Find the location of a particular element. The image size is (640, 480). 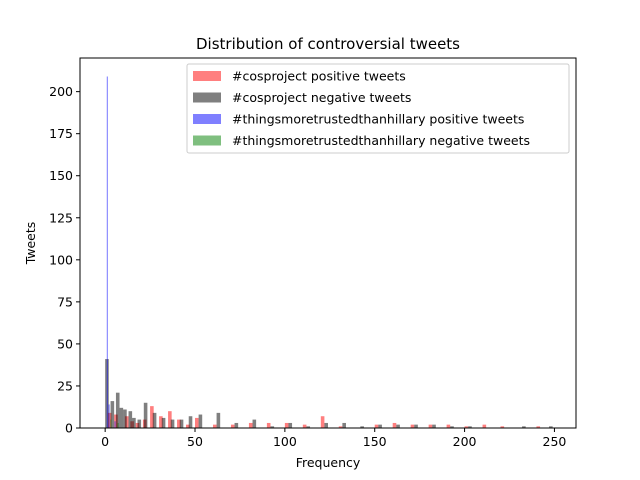

y-axis: 0 25 50 75 100 125 150 175 200 is located at coordinates (64, 260).